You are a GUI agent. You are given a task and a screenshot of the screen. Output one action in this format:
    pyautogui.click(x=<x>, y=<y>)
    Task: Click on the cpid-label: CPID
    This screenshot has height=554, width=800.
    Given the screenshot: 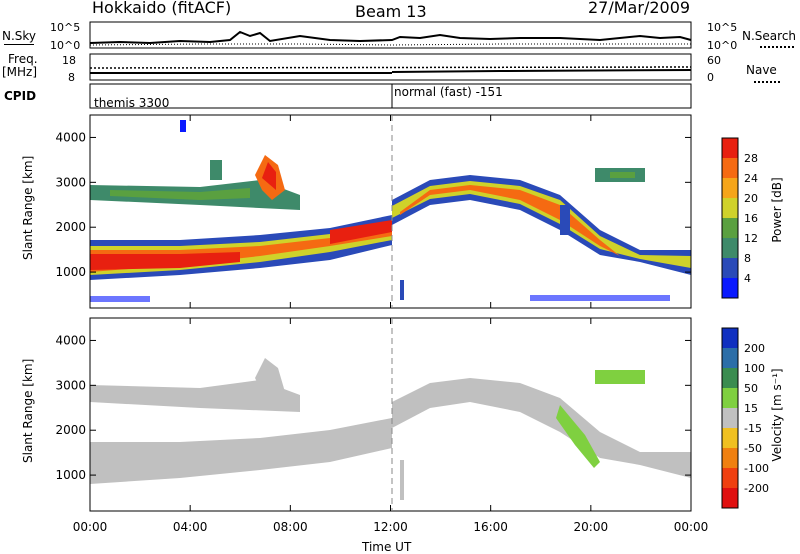 What is the action you would take?
    pyautogui.click(x=20, y=96)
    